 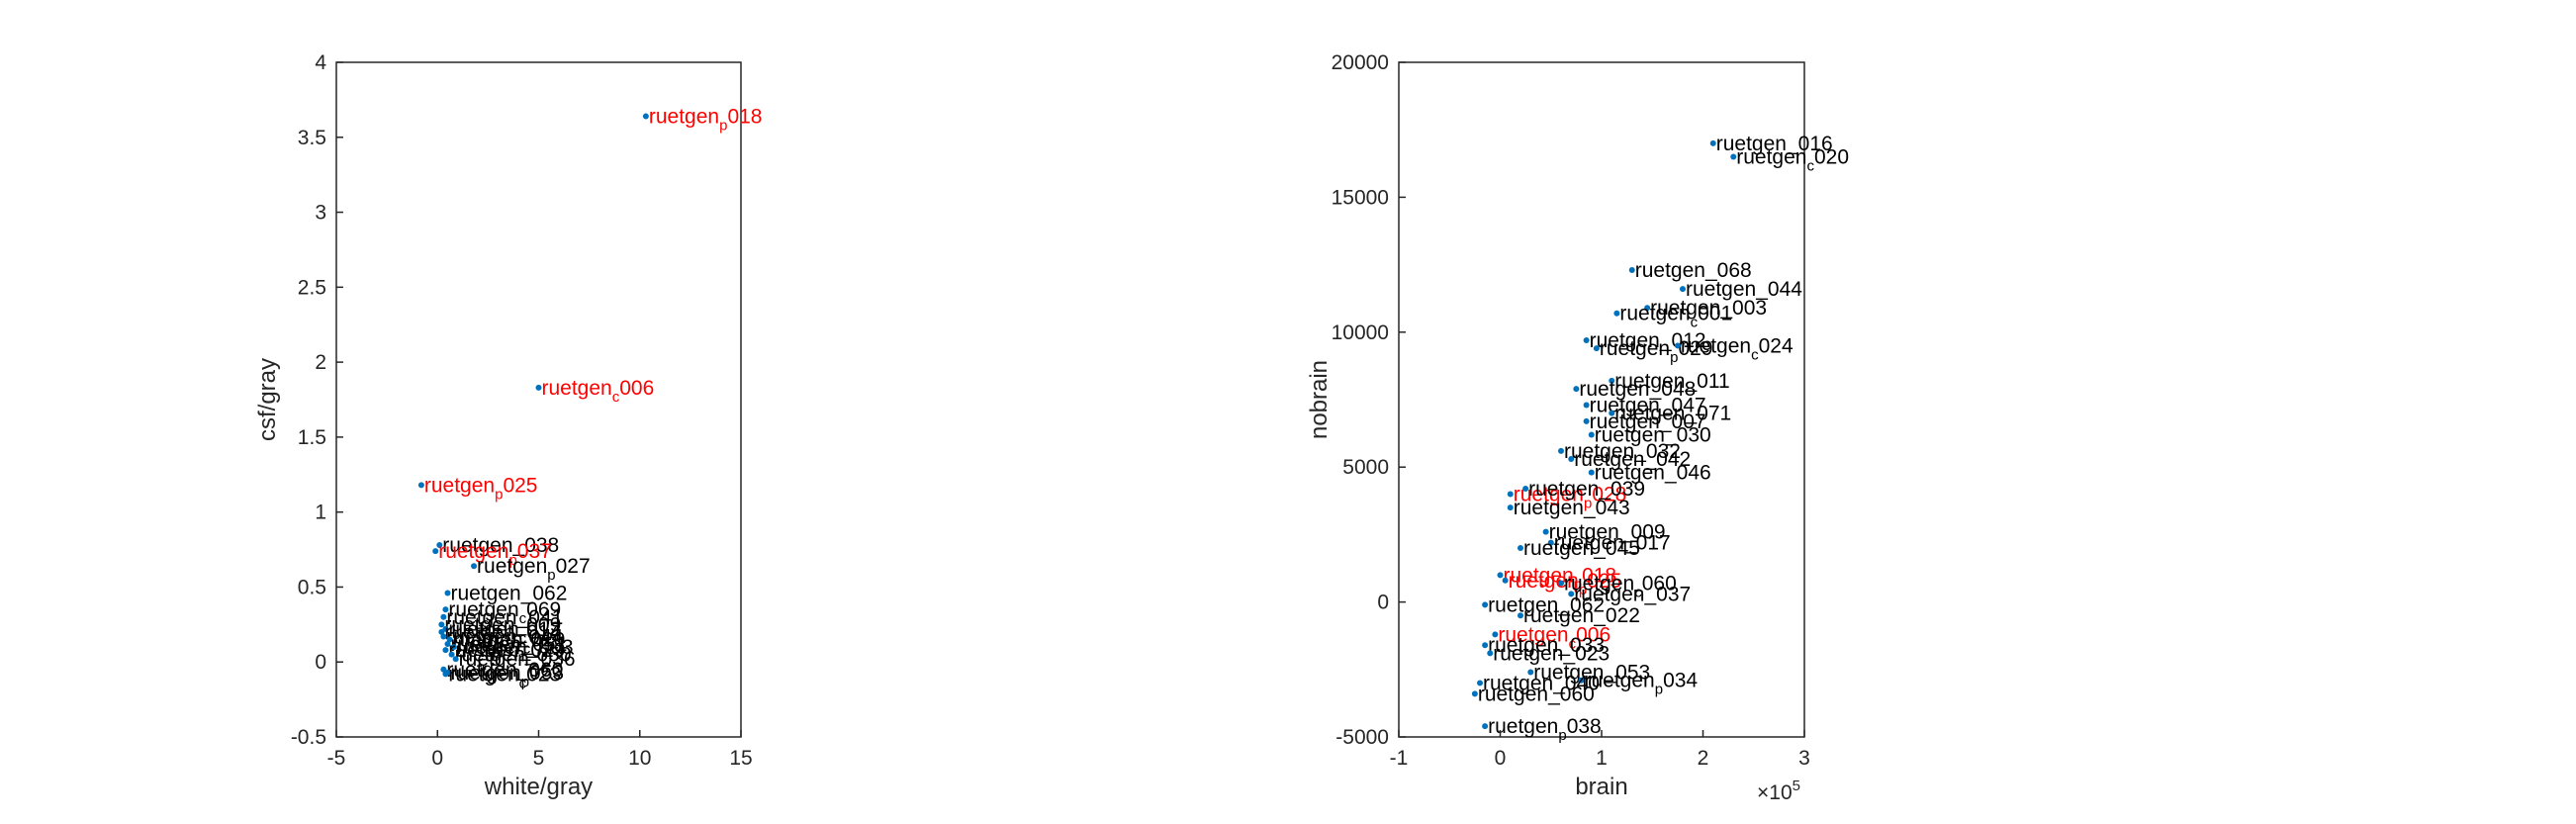 What do you see at coordinates (481, 488) in the screenshot?
I see `left-point-label: ruetgenp025` at bounding box center [481, 488].